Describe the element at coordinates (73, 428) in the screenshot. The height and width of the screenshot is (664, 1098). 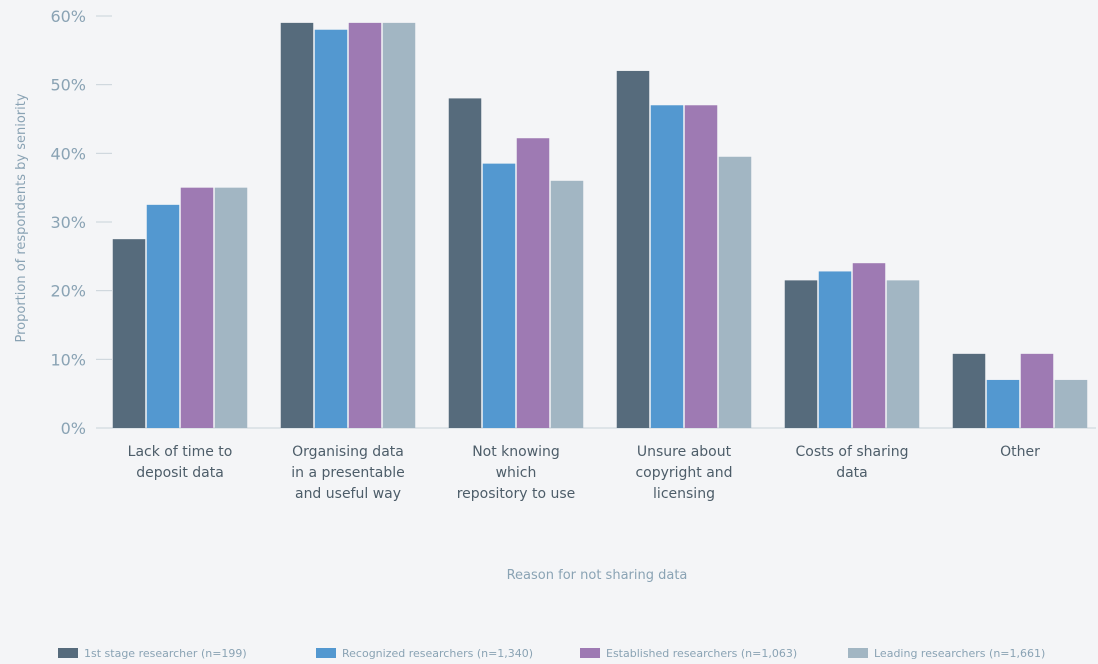
I see `y-tick-label: 0%` at that location.